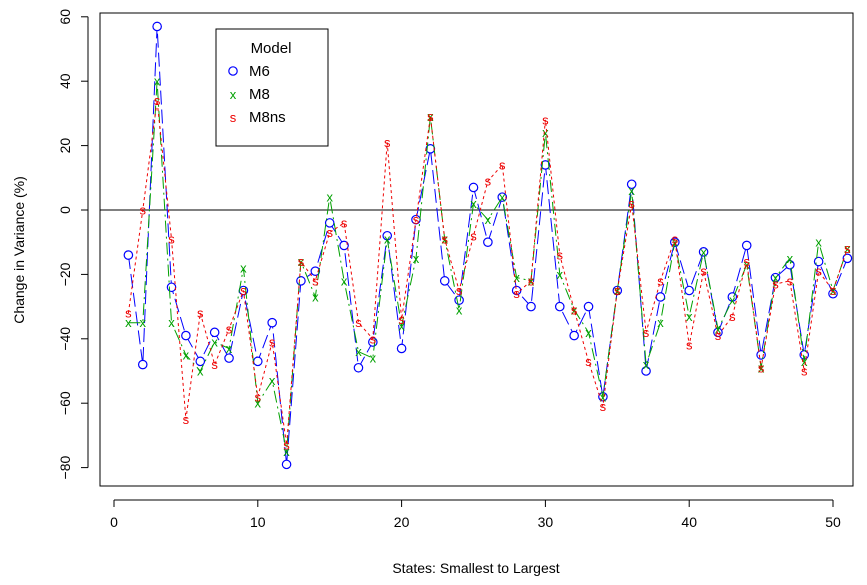 This screenshot has height=585, width=867. I want to click on y-tick-label: −40, so click(65, 339).